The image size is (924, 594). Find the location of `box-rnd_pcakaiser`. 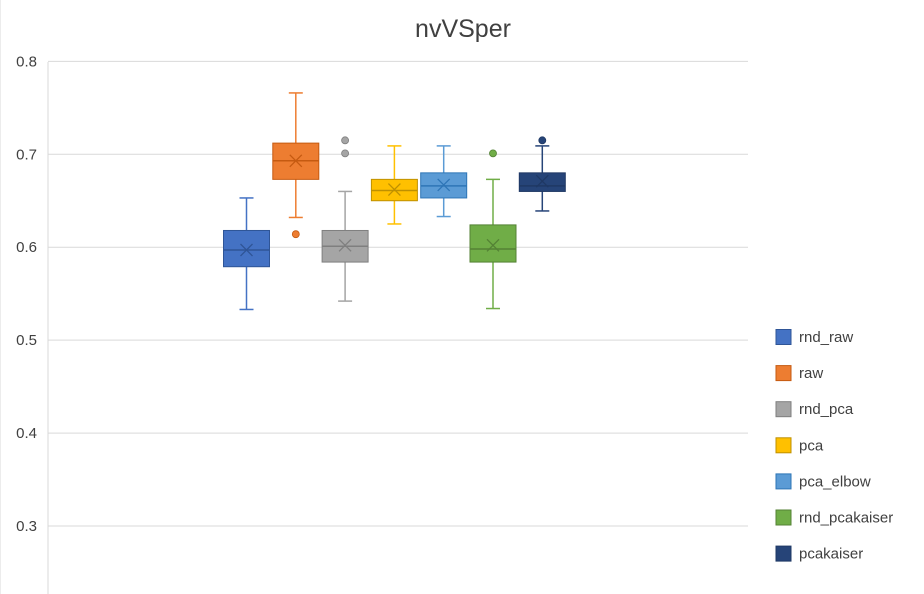

box-rnd_pcakaiser is located at coordinates (493, 229).